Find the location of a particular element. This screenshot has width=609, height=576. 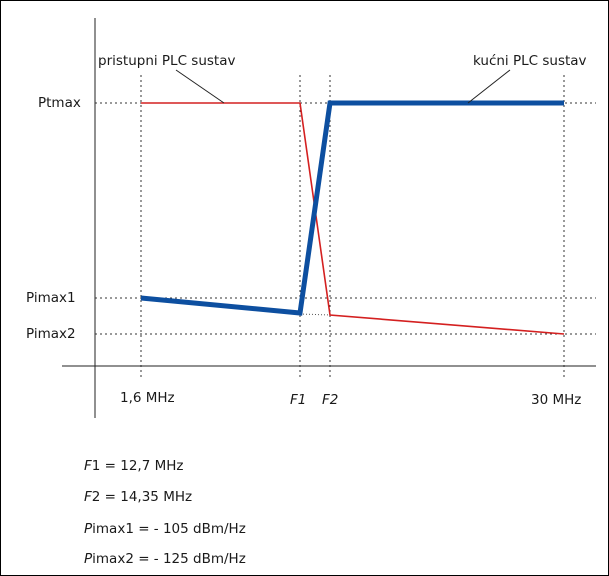

crossover-connector is located at coordinates (315, 314).